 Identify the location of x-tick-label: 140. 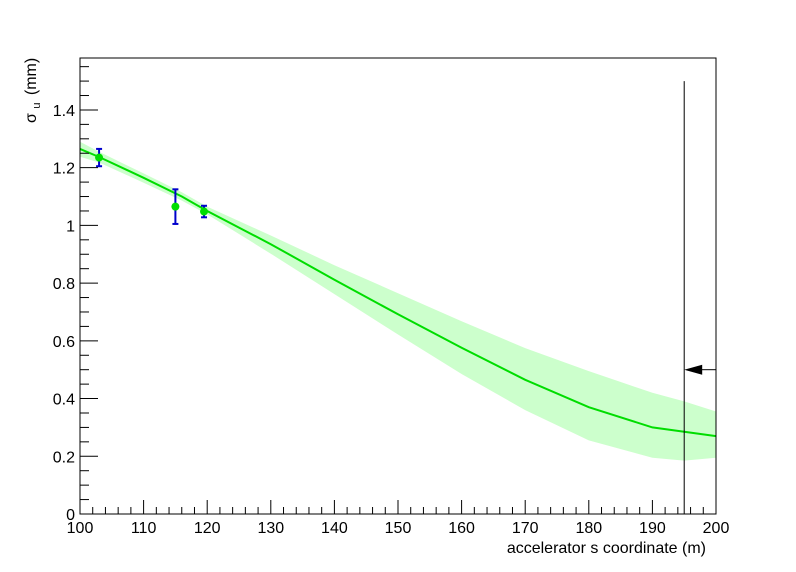
(334, 528).